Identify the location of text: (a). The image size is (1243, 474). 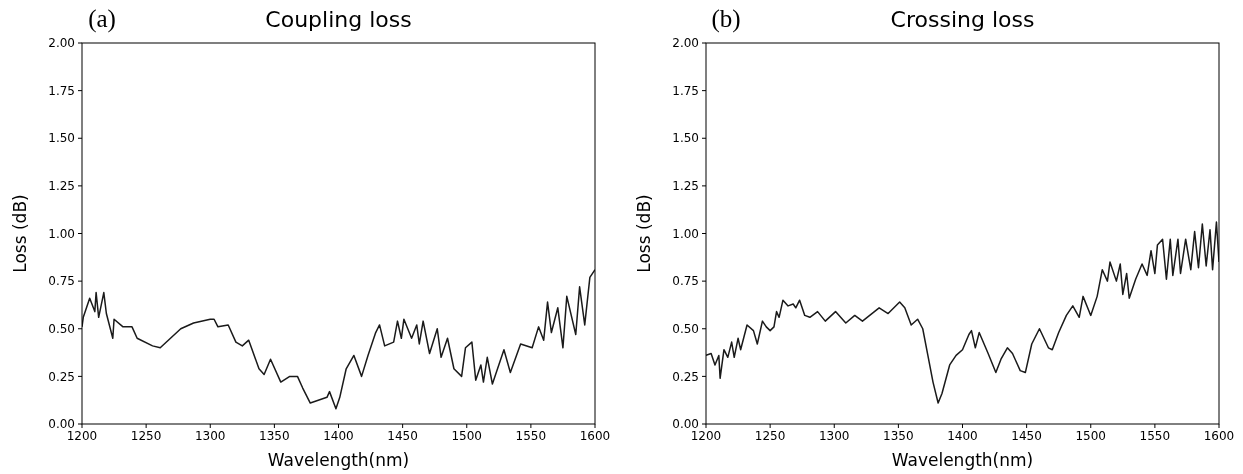
(102, 19).